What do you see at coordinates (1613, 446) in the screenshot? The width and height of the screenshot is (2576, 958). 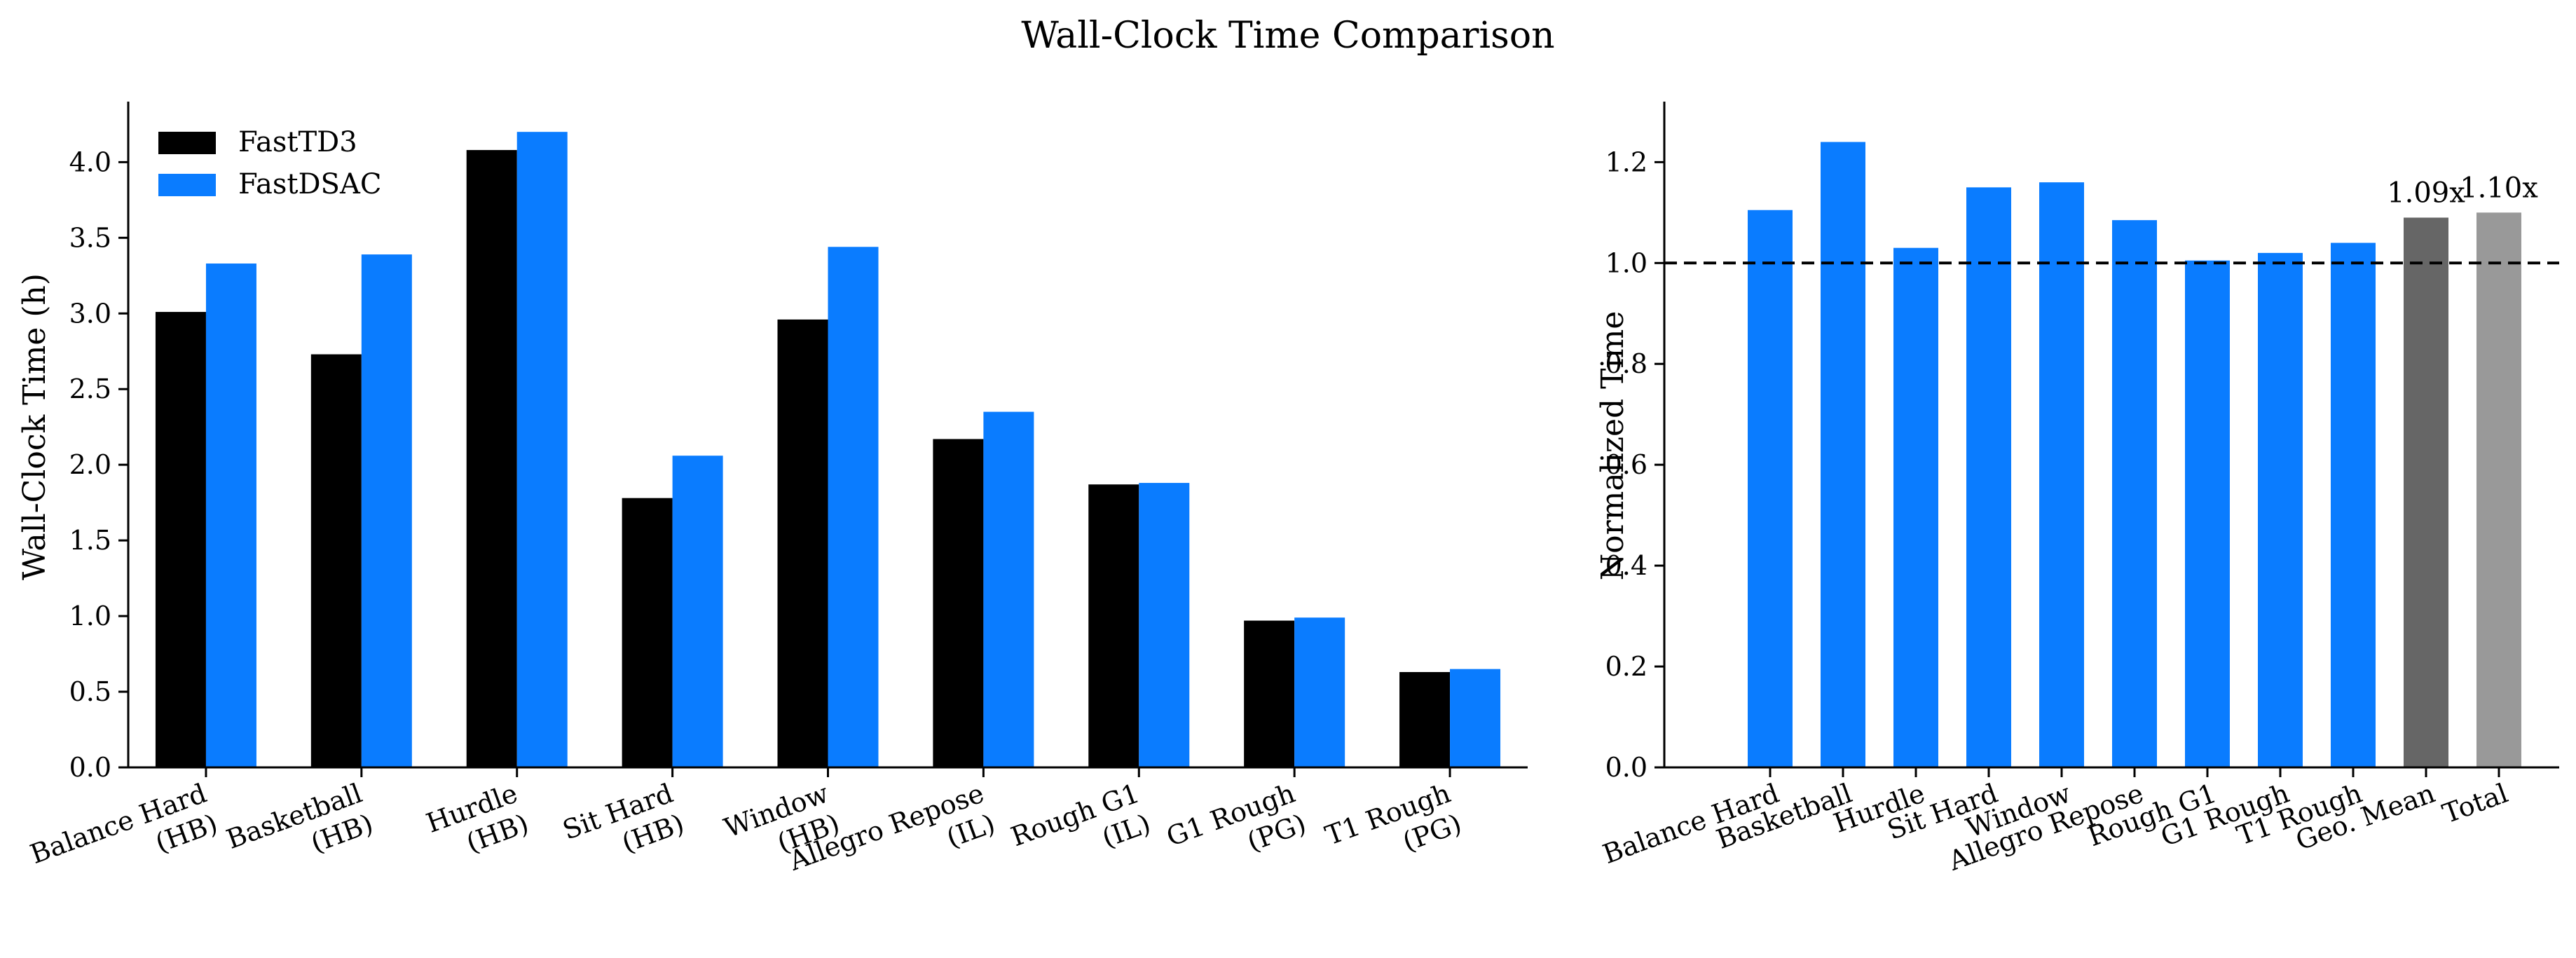 I see `right-y-axis-label: Normalized Time` at bounding box center [1613, 446].